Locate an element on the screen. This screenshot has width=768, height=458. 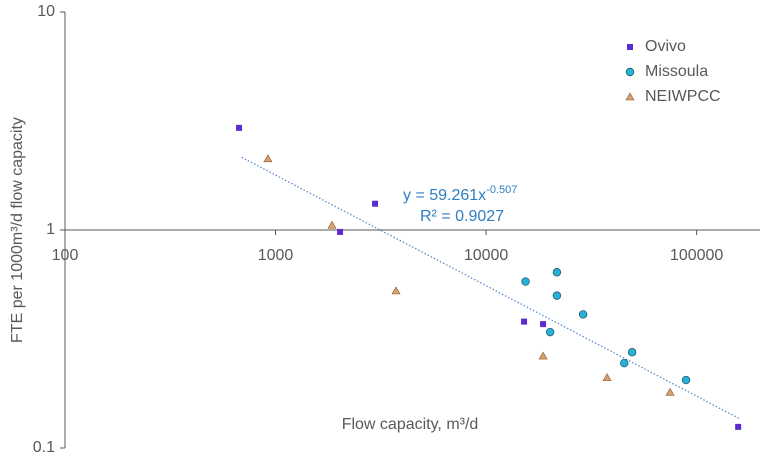
y-tick-label: 1 is located at coordinates (50, 229).